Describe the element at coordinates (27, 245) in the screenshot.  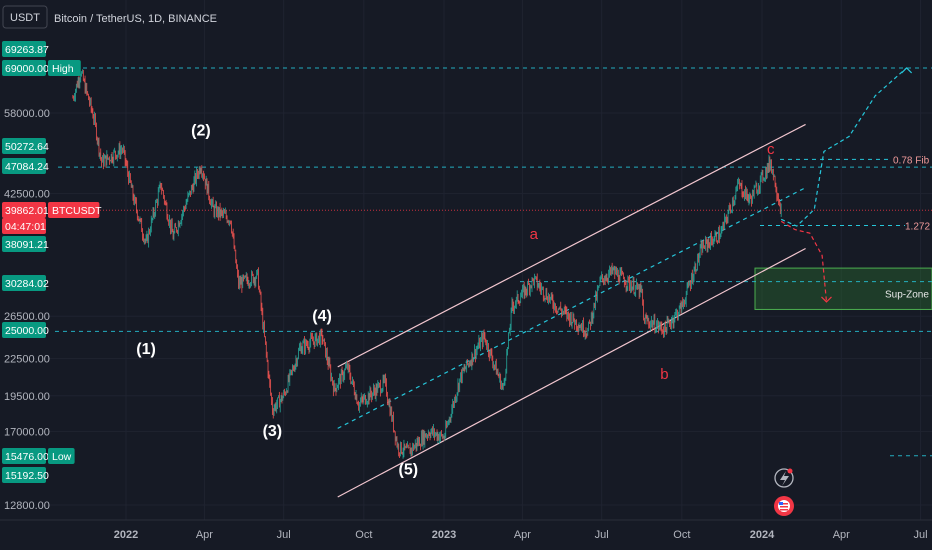
I see `price-badge-value: 38091.21` at that location.